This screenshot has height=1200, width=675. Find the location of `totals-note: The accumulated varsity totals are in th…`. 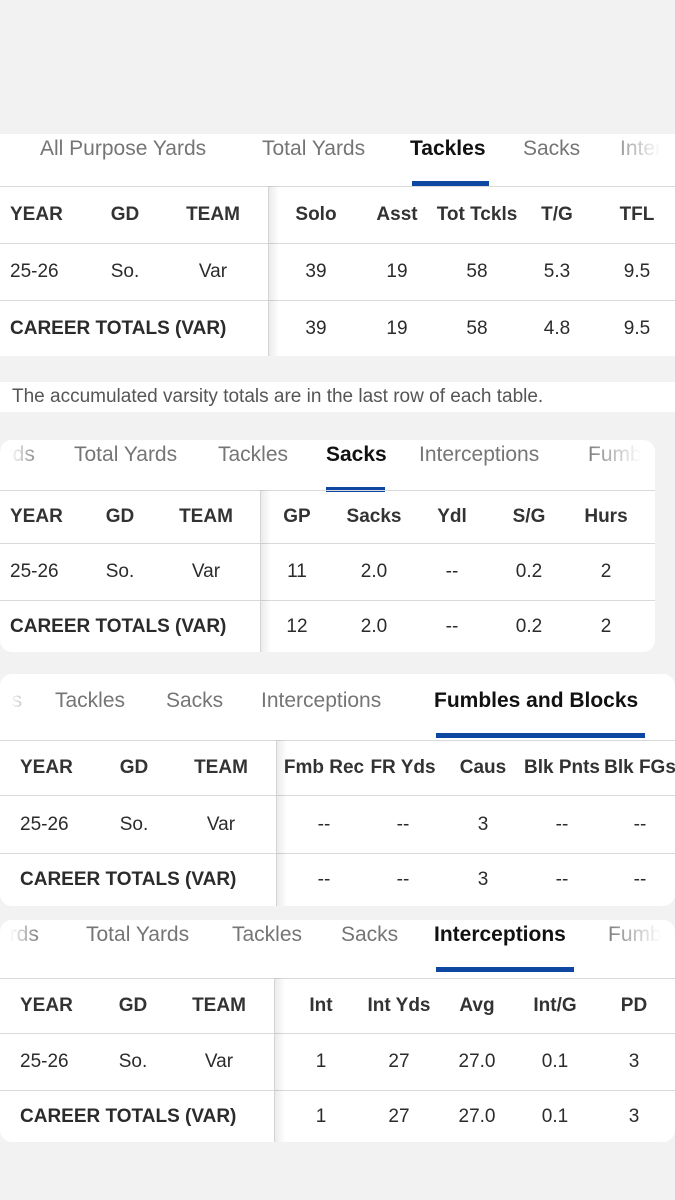

totals-note: The accumulated varsity totals are in th… is located at coordinates (337, 397).